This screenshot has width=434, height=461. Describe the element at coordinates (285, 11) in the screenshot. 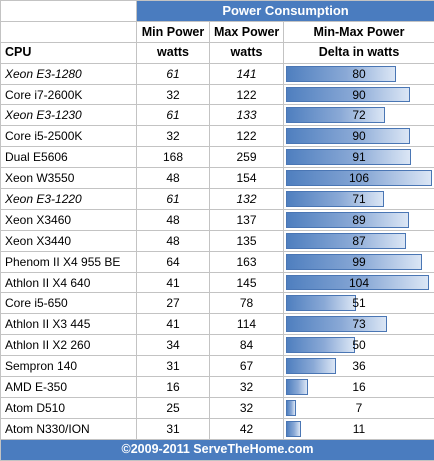

I see `chart-title: Power Consumption` at that location.